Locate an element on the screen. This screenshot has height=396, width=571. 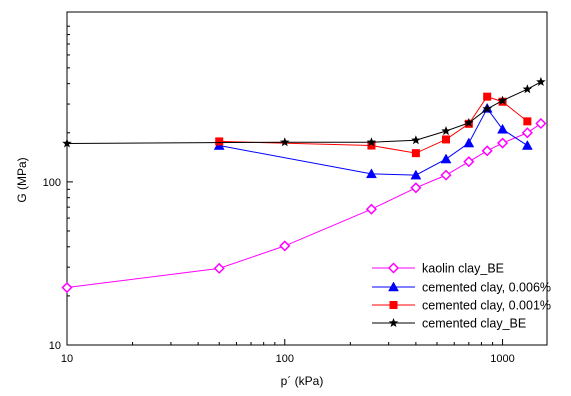
x-tick-label: 1000 is located at coordinates (502, 359).